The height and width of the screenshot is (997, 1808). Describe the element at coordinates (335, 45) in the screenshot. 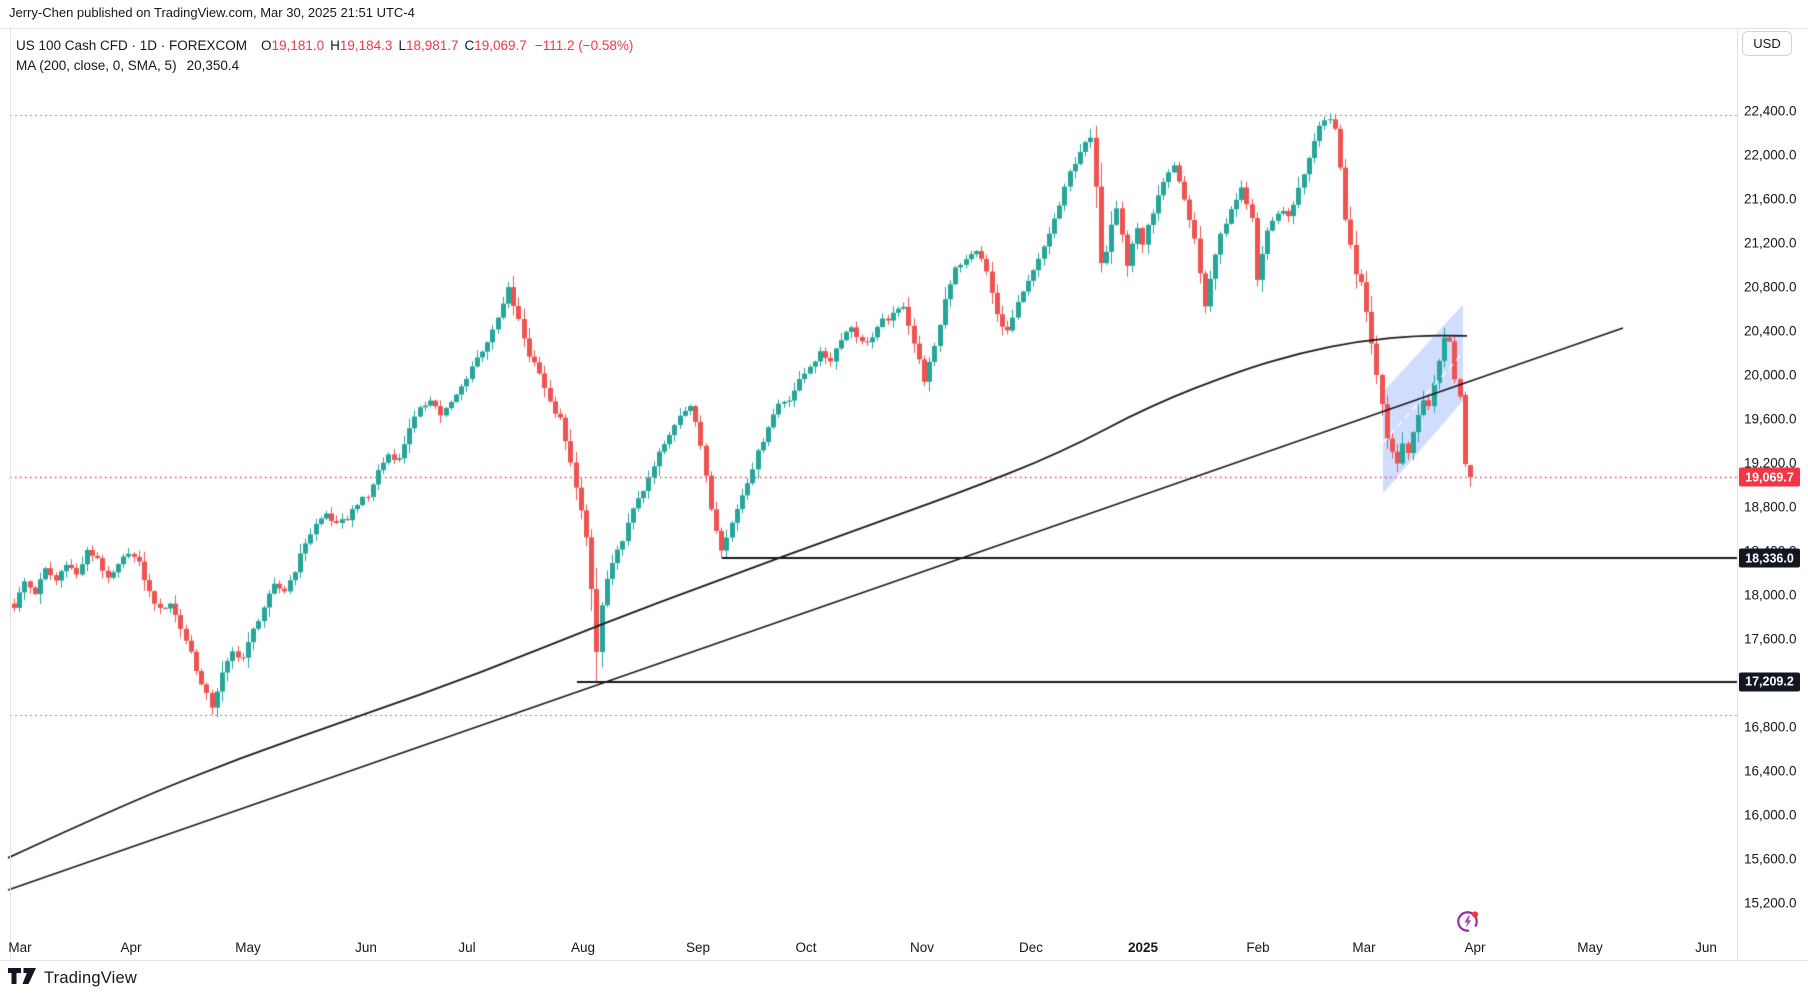

I see `ohlc-label: H` at that location.